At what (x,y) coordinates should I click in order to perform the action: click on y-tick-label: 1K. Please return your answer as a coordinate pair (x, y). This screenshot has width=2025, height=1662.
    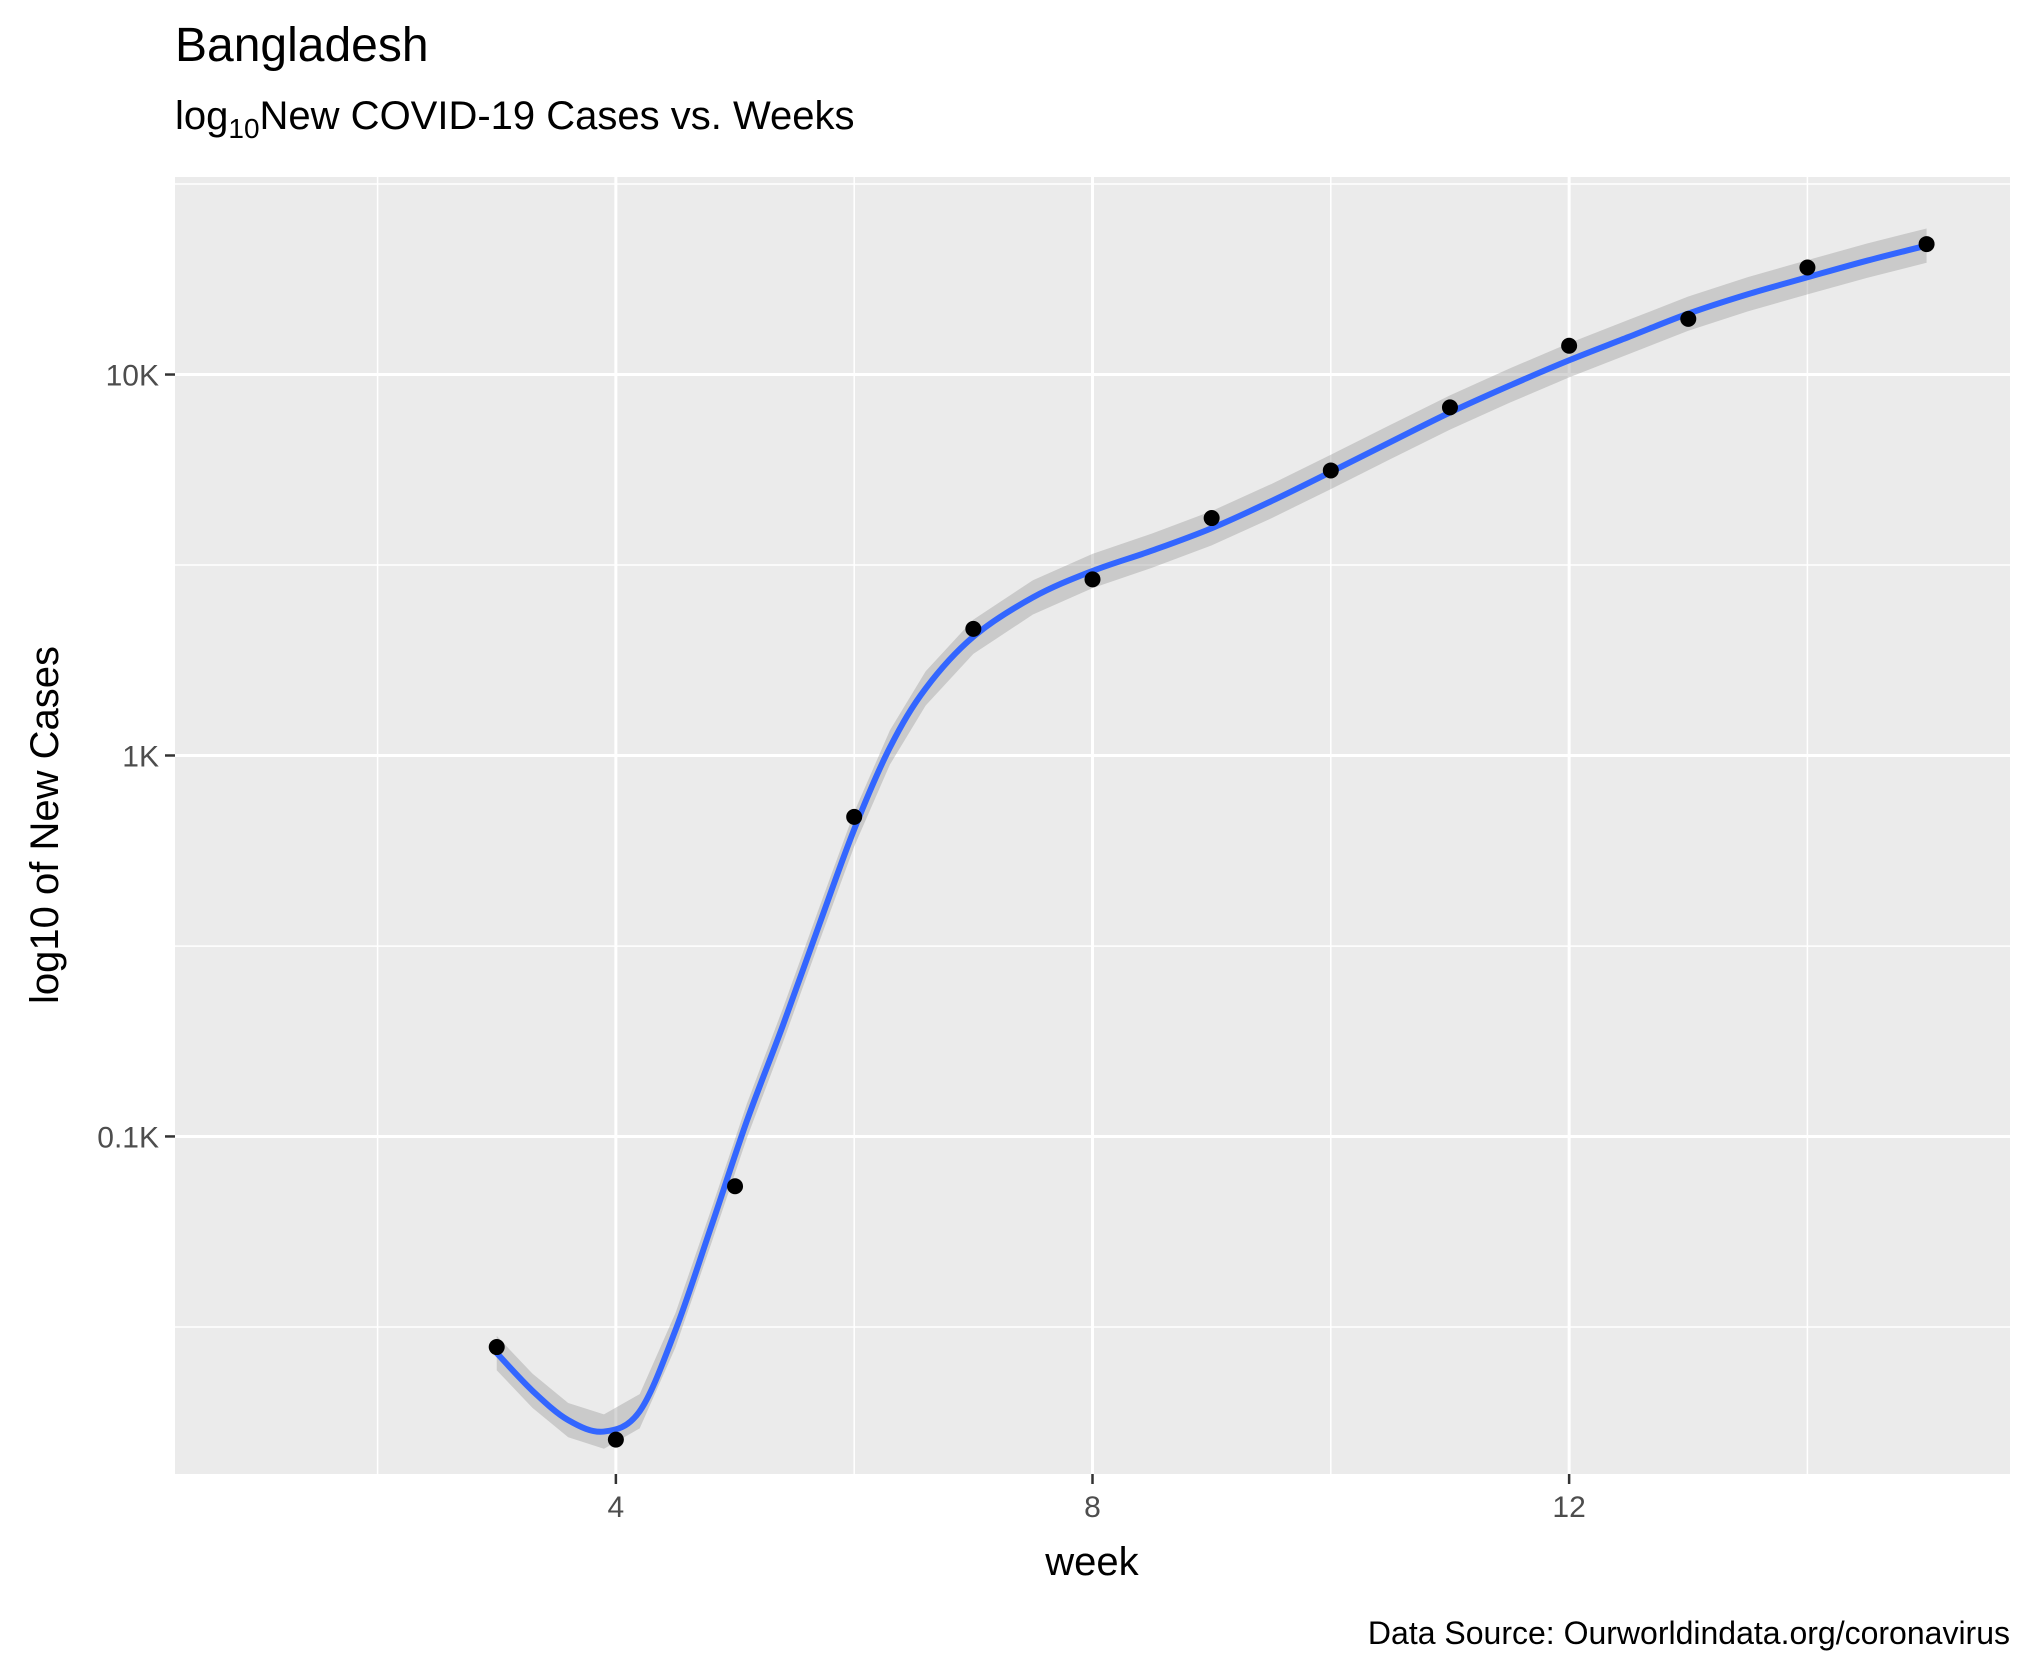
    Looking at the image, I should click on (140, 756).